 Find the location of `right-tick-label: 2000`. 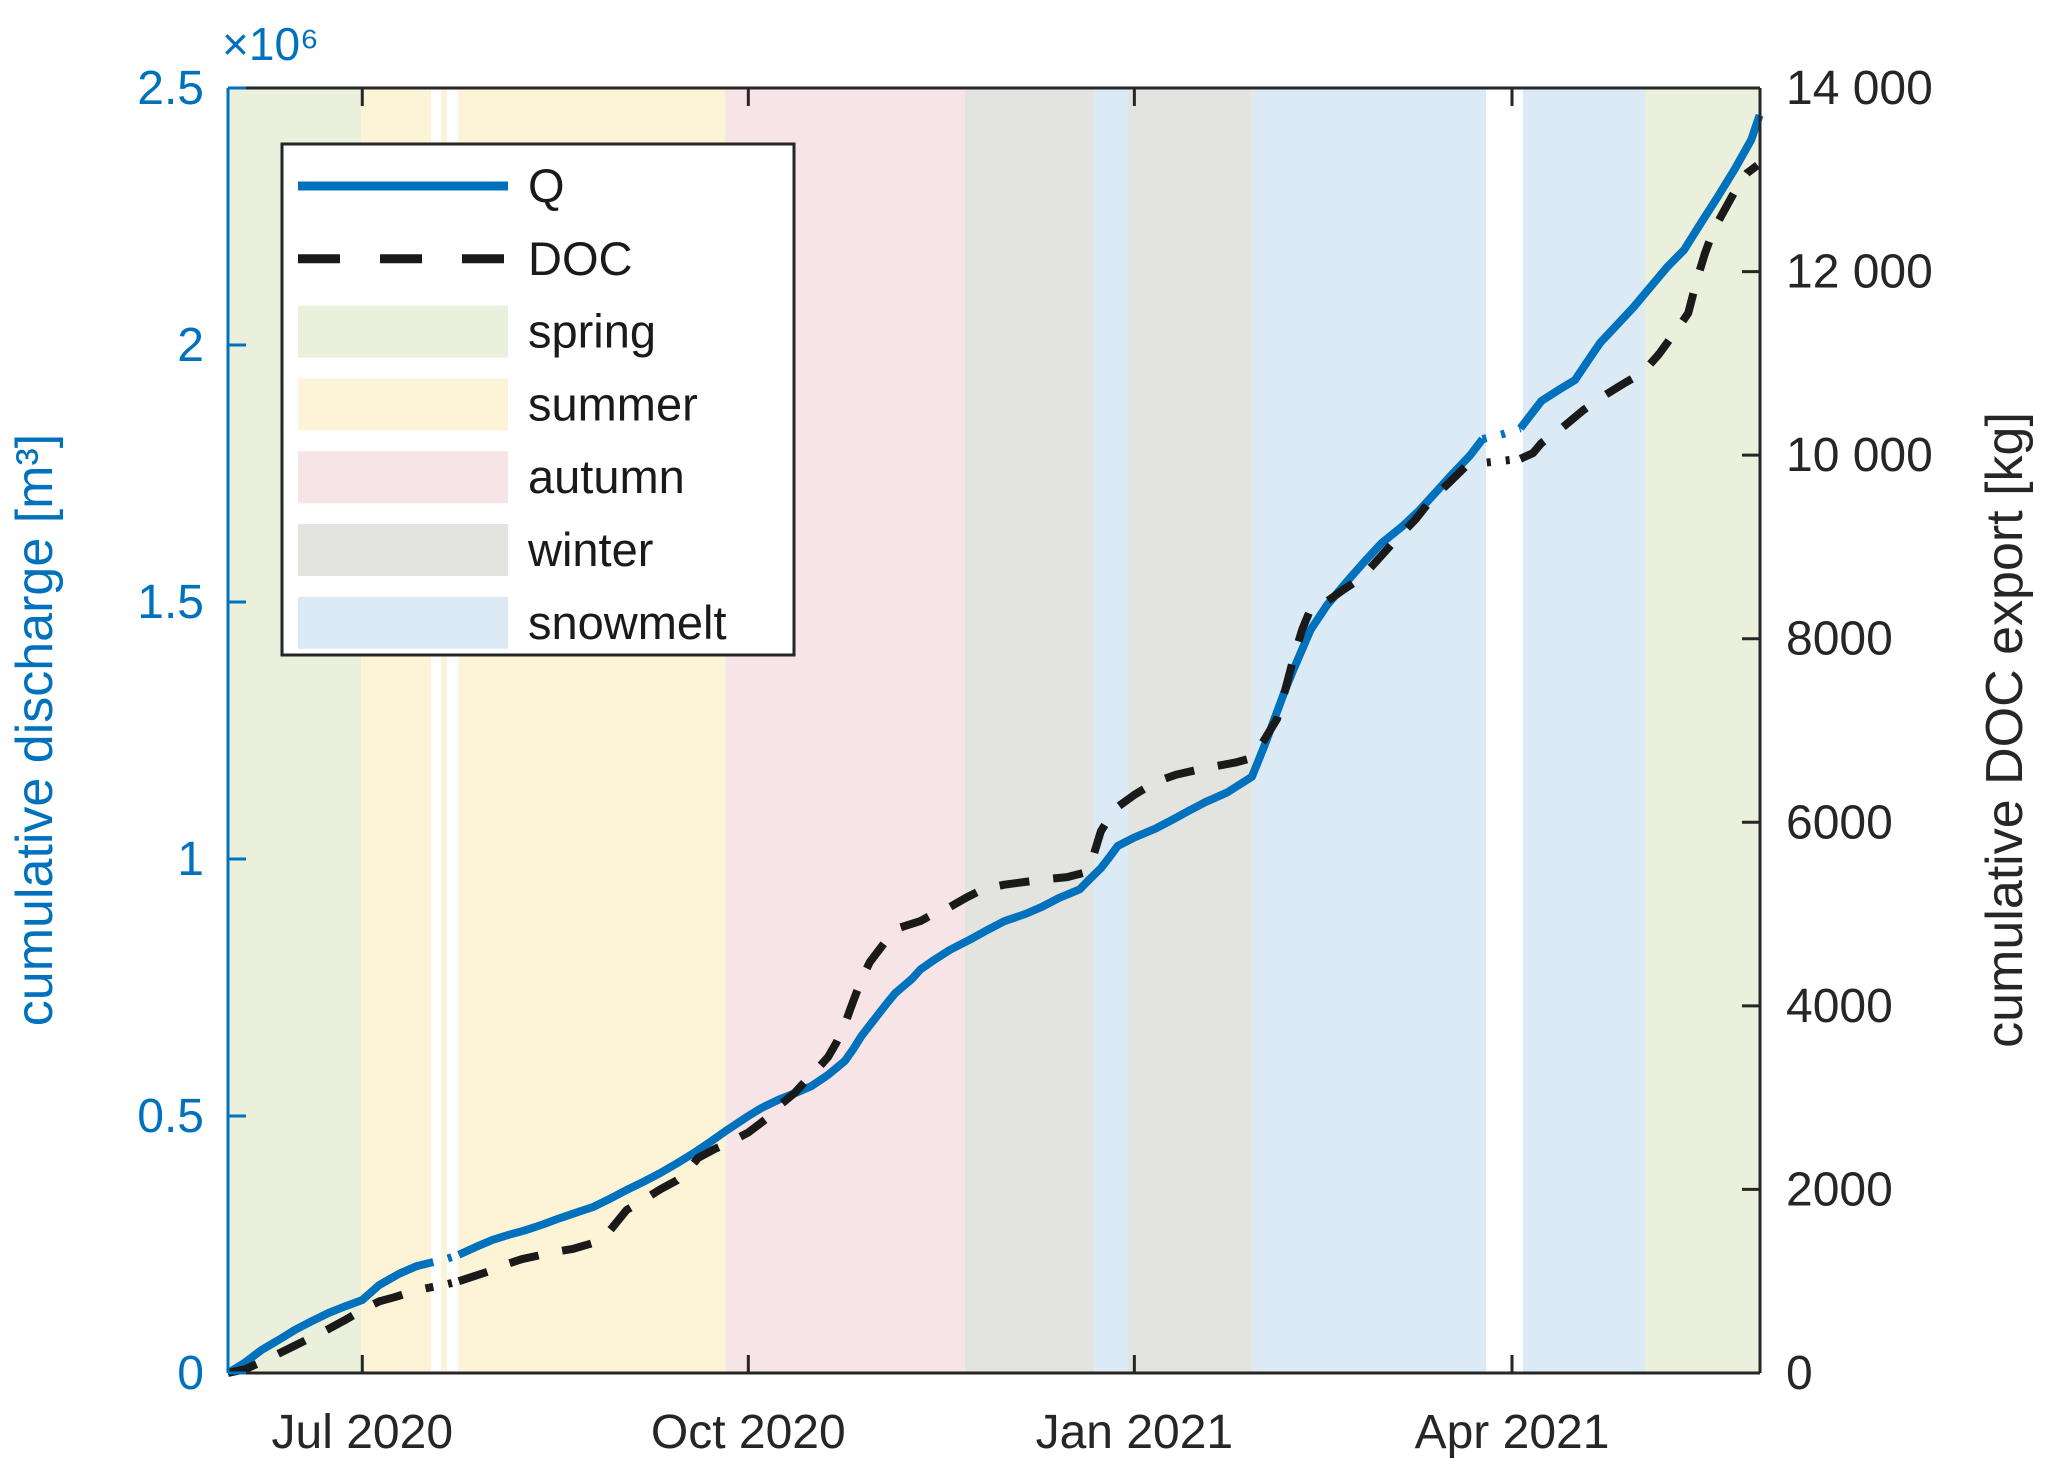

right-tick-label: 2000 is located at coordinates (1839, 1189).